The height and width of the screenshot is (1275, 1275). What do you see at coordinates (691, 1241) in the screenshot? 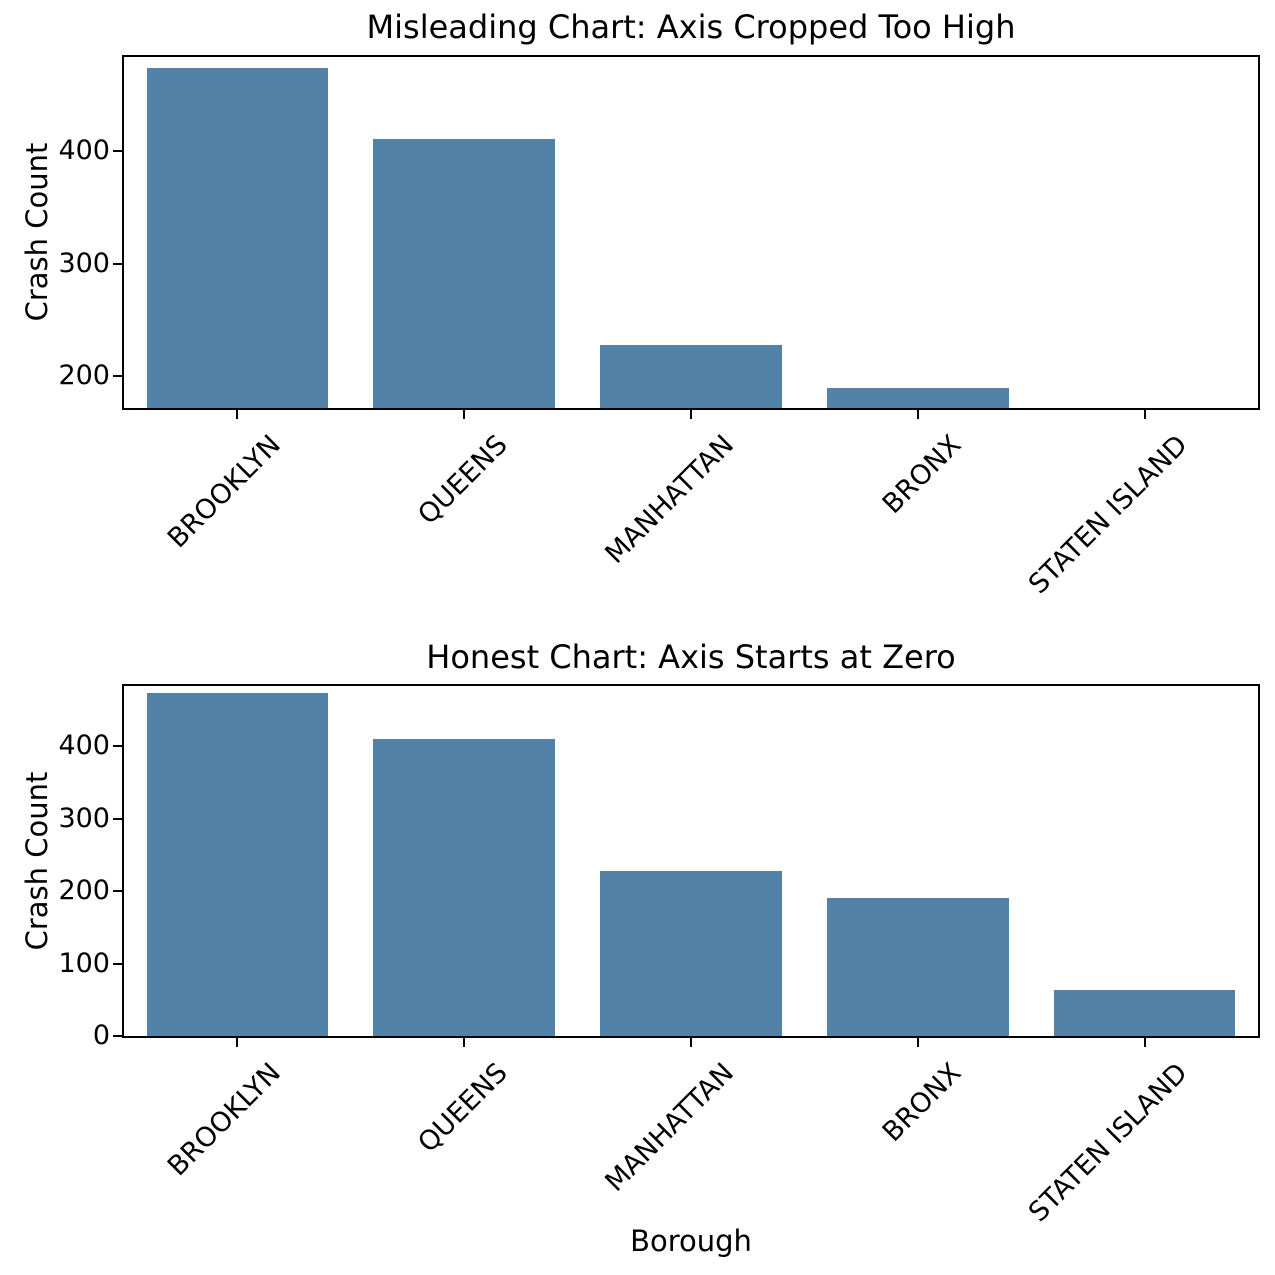
I see `x-axis-label: Borough` at bounding box center [691, 1241].